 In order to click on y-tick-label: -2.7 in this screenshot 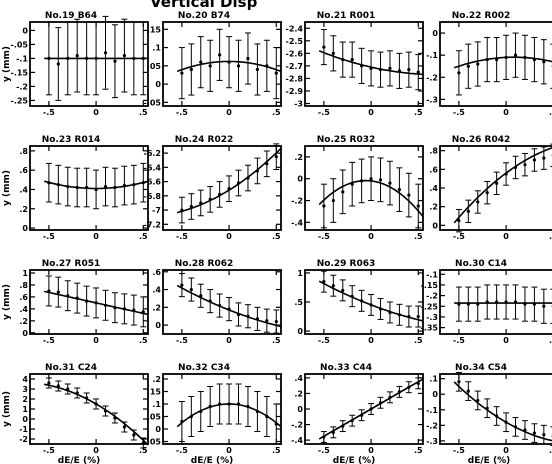, I will do `click(295, 66)`.